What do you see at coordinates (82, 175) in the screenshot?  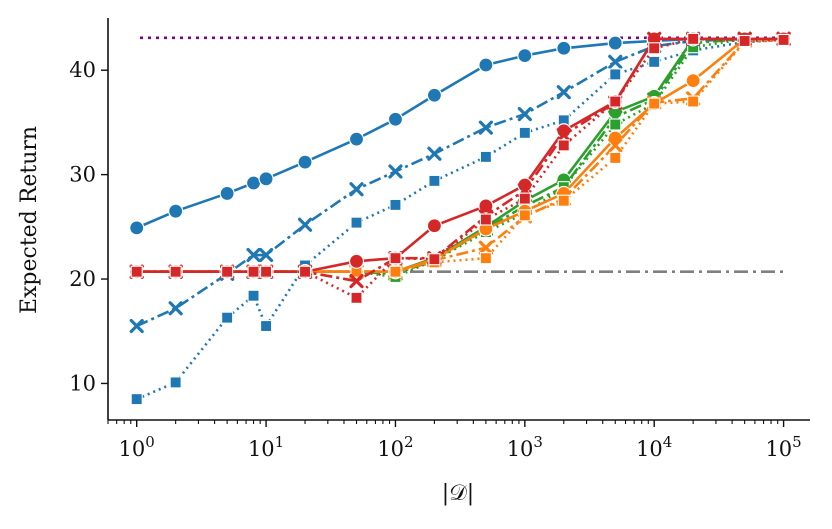 I see `y-tick-label: 30` at bounding box center [82, 175].